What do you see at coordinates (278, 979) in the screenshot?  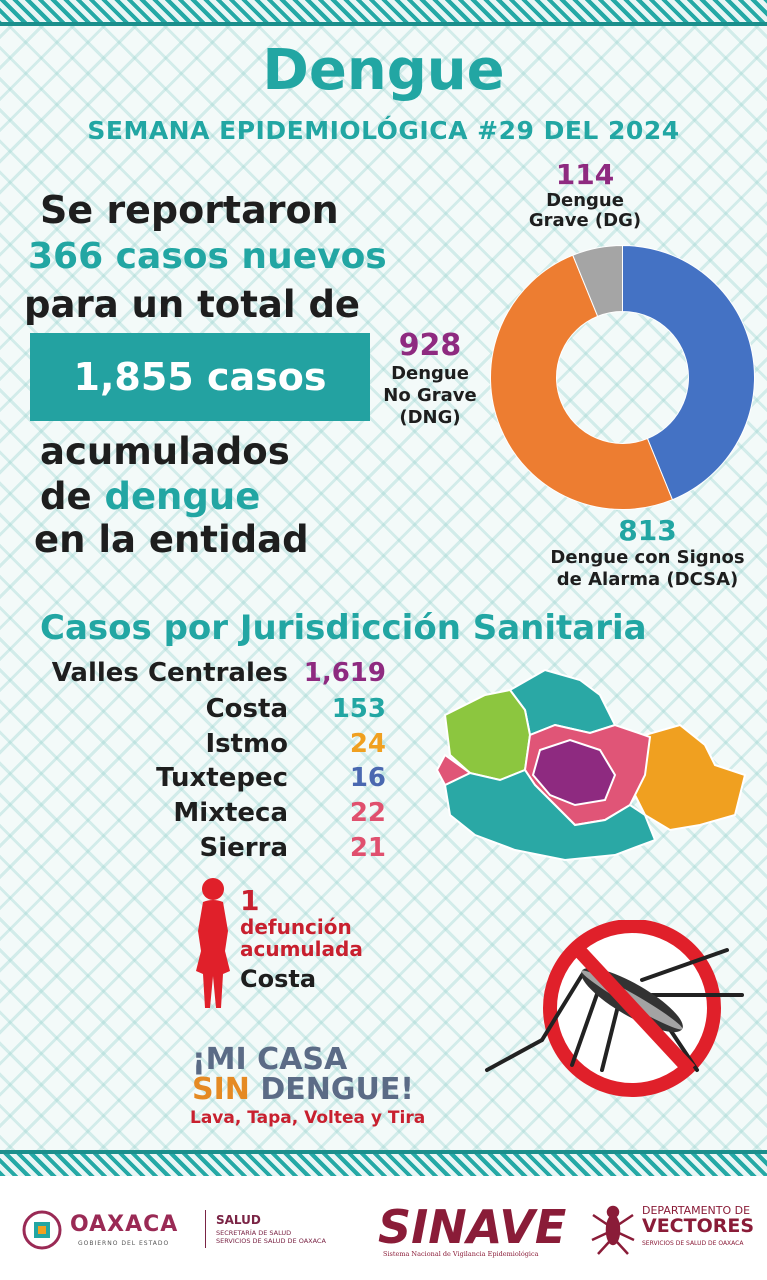 I see `death-place: Costa` at bounding box center [278, 979].